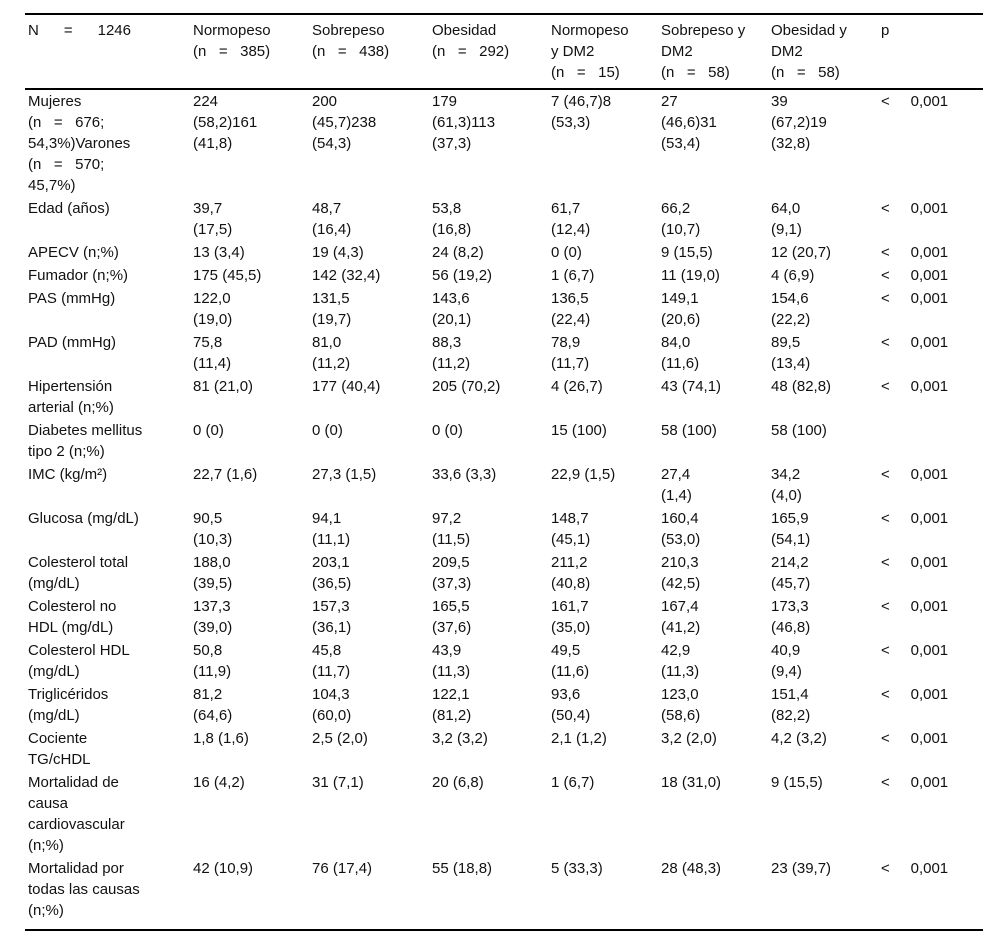  Describe the element at coordinates (791, 353) in the screenshot. I see `data-cell: 89,5 (13,4)` at that location.